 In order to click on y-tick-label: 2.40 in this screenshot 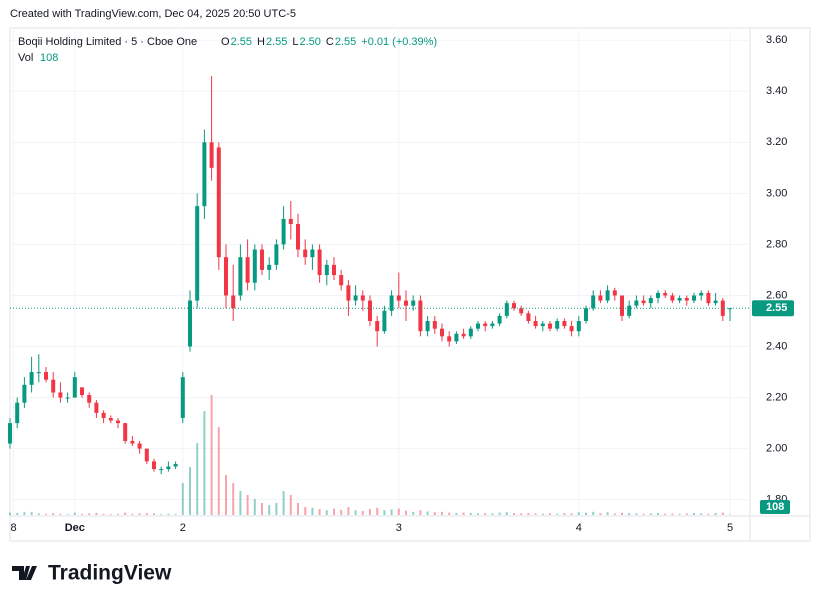, I will do `click(776, 346)`.